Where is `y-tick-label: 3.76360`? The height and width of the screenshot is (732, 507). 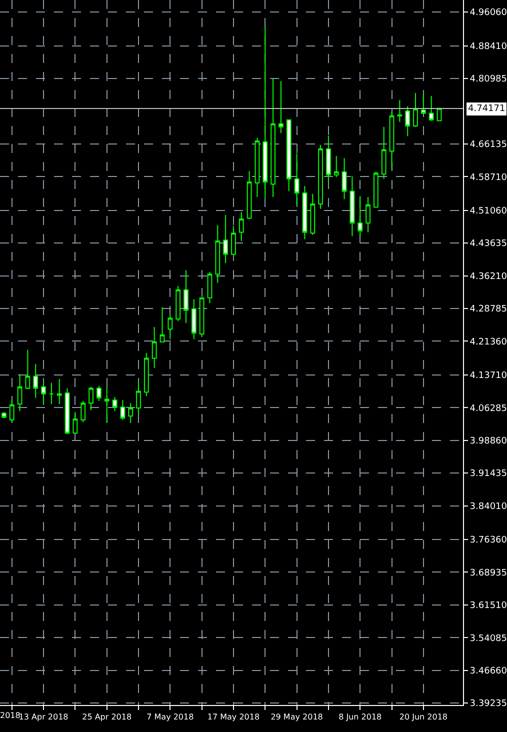 y-tick-label: 3.76360 is located at coordinates (488, 541).